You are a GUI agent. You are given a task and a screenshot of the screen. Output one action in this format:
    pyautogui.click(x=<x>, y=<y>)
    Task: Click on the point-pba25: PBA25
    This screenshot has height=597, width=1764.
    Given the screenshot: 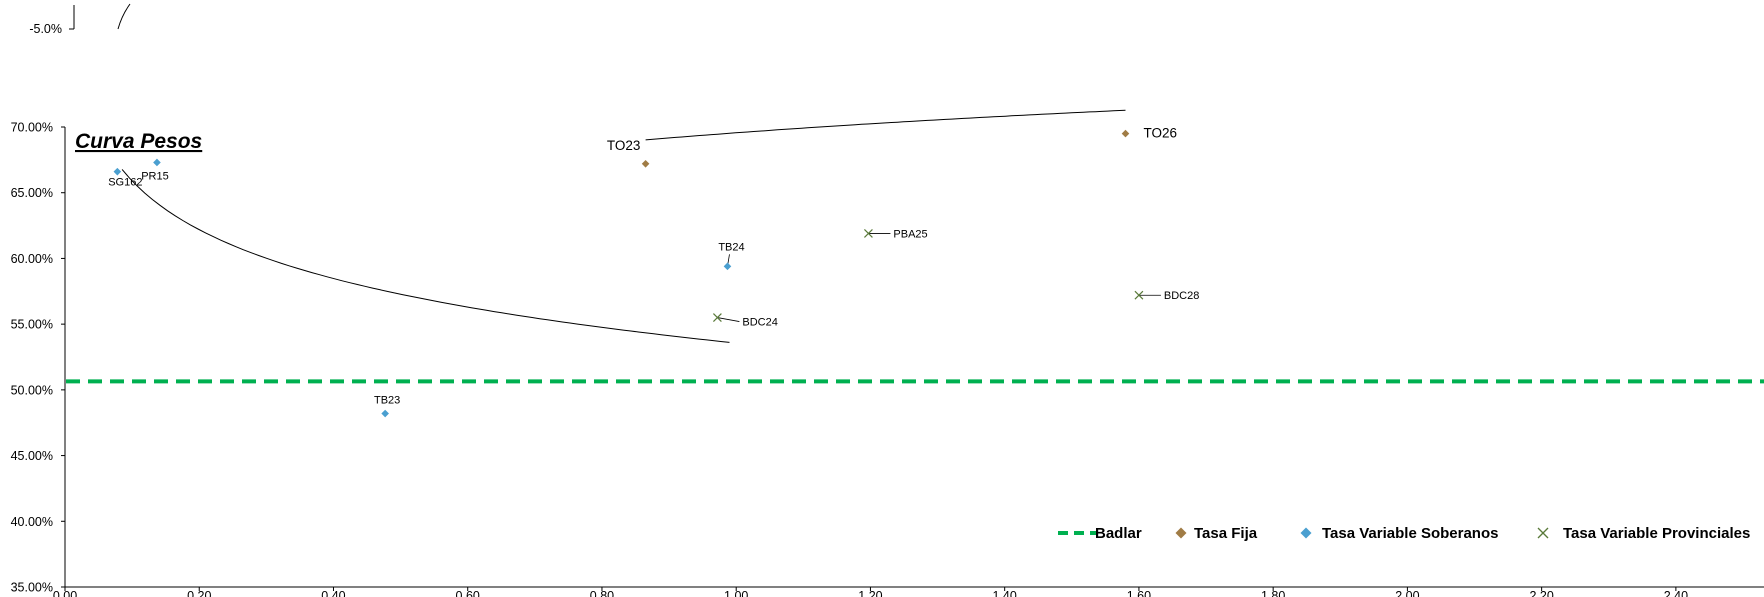 What is the action you would take?
    pyautogui.click(x=896, y=234)
    